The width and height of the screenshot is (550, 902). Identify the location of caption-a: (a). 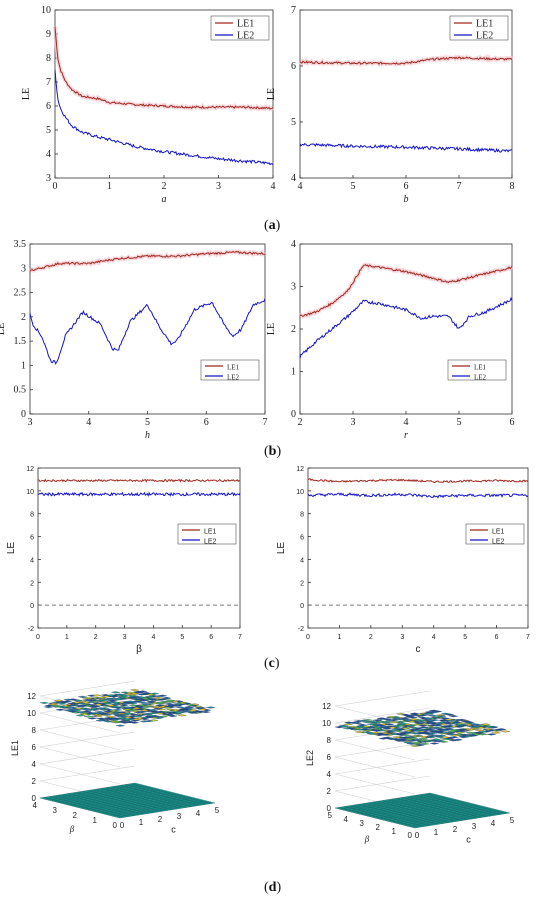
(272, 225).